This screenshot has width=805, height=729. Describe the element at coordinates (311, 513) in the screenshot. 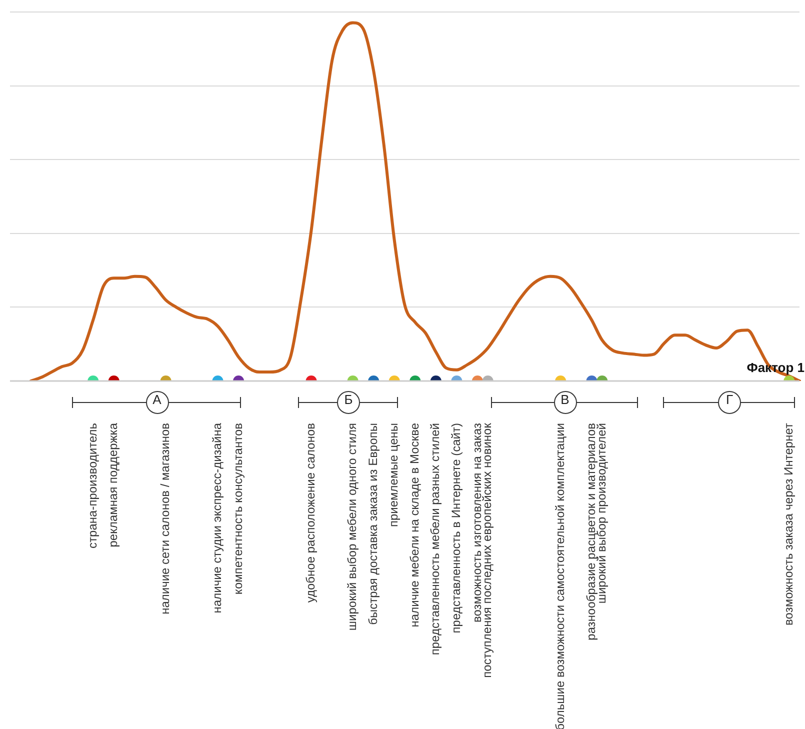

I see `x-tick-label: удобное расположение салонов` at that location.